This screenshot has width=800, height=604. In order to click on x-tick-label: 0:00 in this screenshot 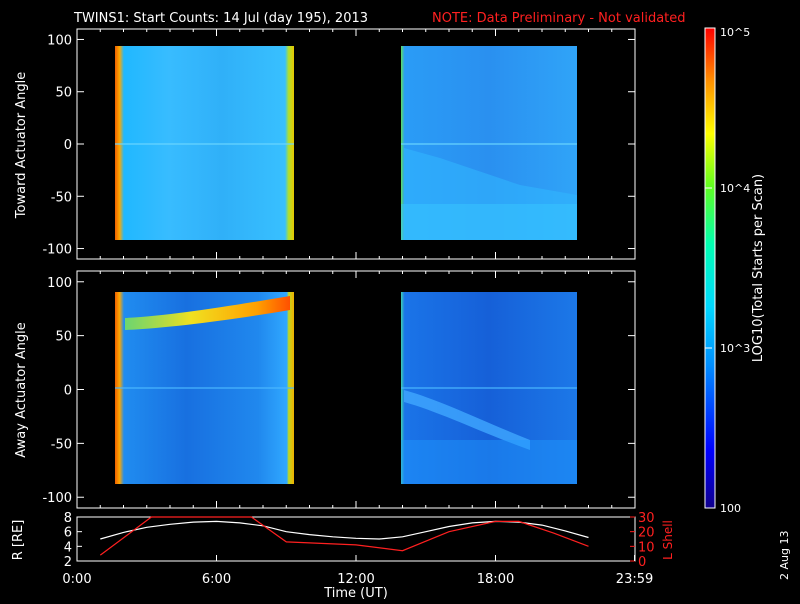, I will do `click(76, 579)`.